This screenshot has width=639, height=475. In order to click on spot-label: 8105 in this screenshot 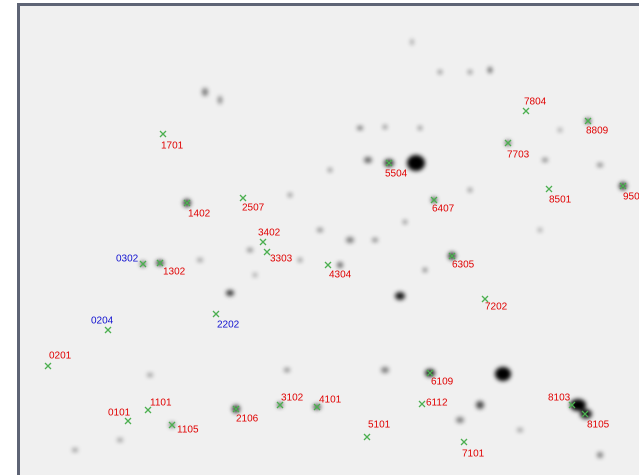, I will do `click(598, 425)`.